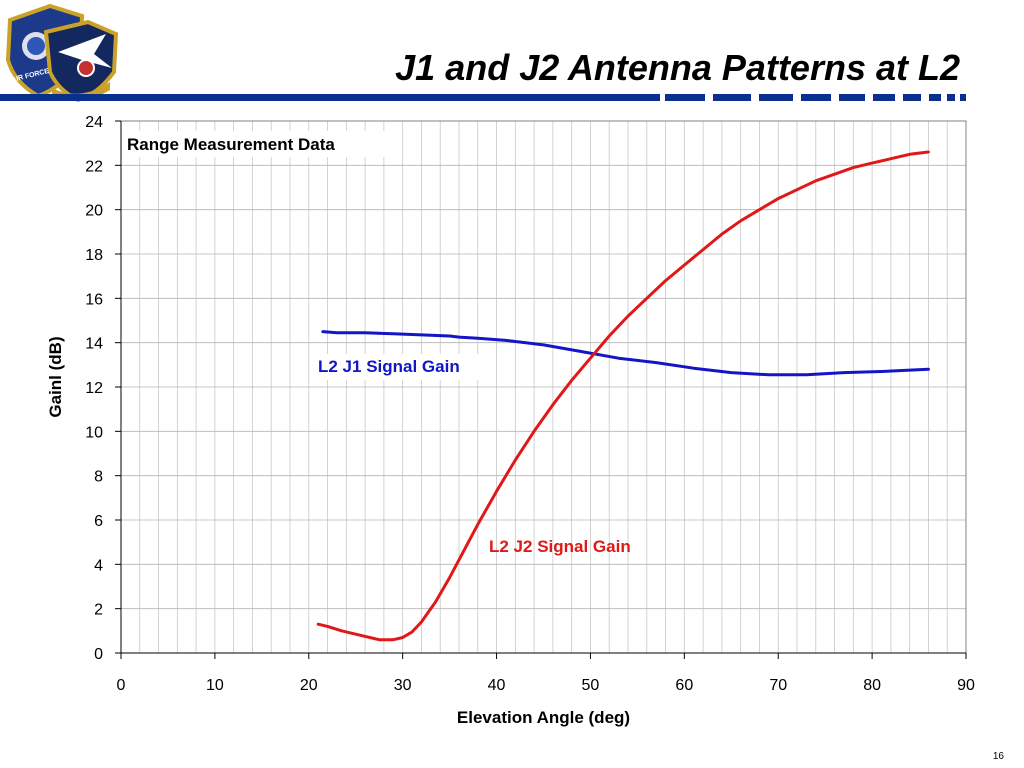  What do you see at coordinates (215, 685) in the screenshot?
I see `x-tick-label: 10` at bounding box center [215, 685].